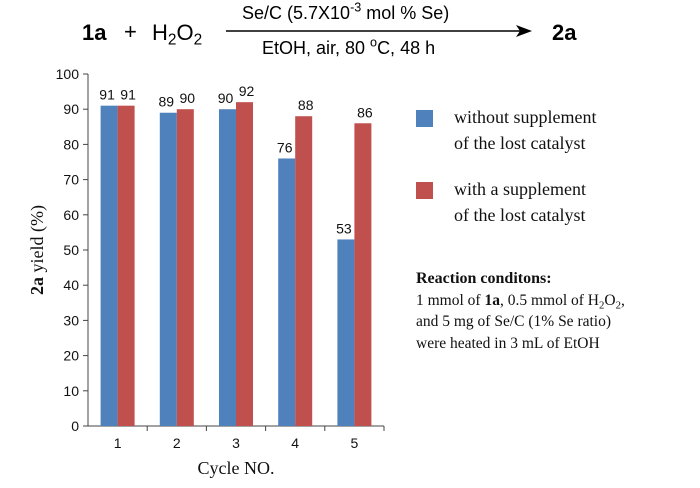 The width and height of the screenshot is (700, 488). I want to click on y-tick-label: 20, so click(71, 356).